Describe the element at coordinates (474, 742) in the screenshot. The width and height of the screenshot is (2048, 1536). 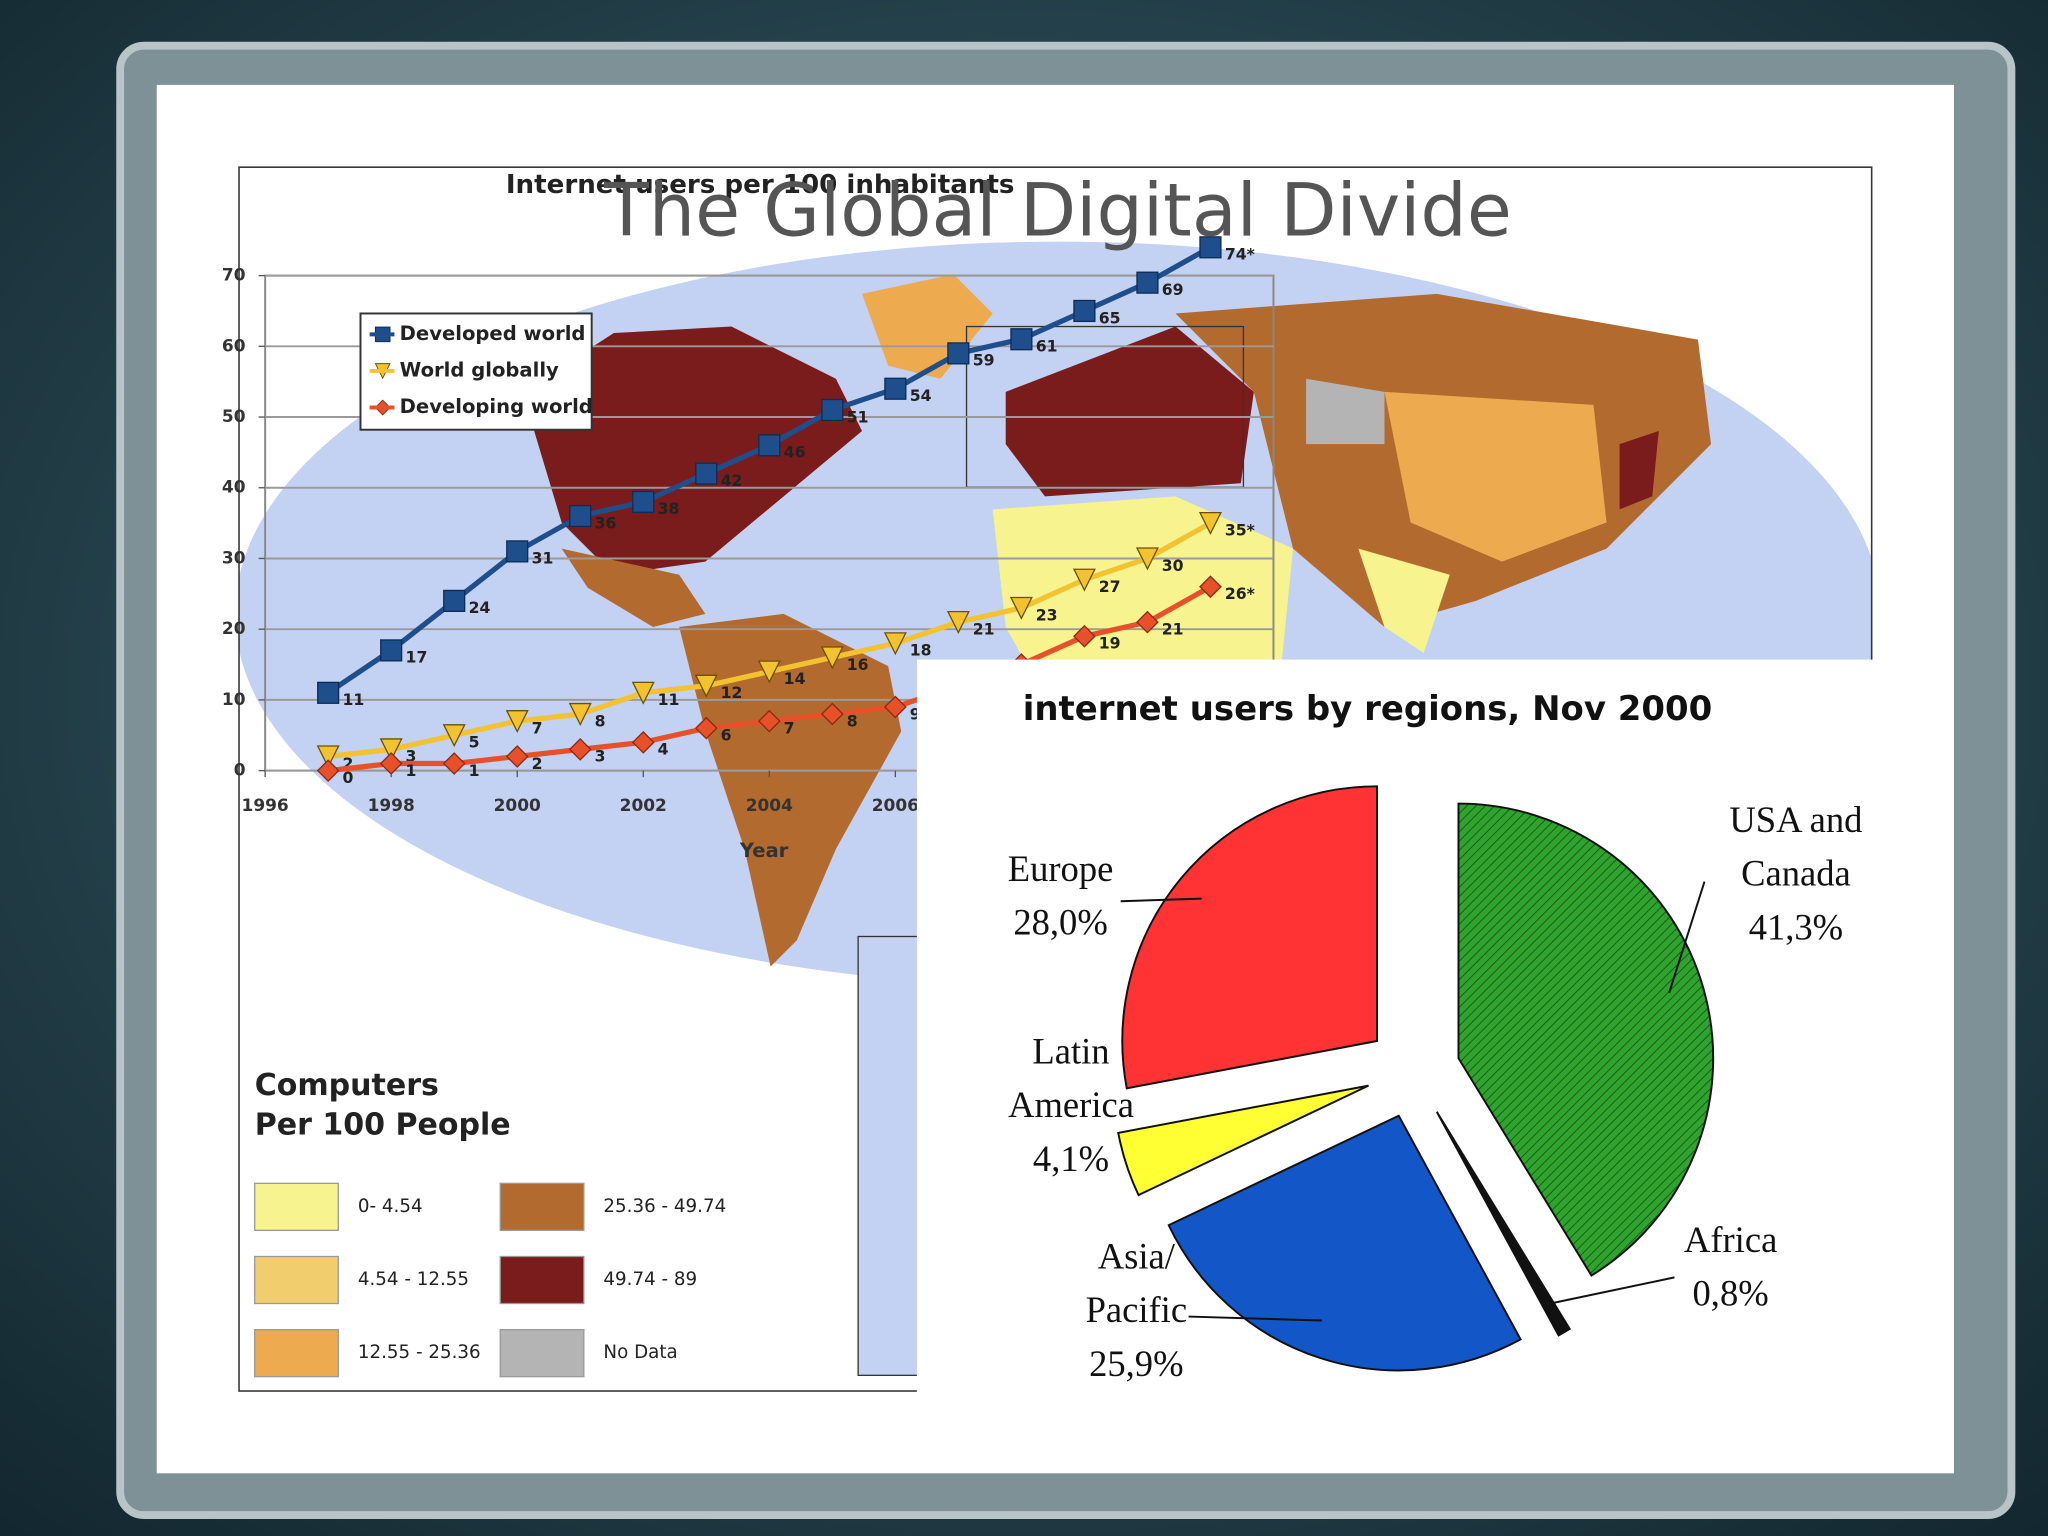
I see `data-label: 5` at that location.